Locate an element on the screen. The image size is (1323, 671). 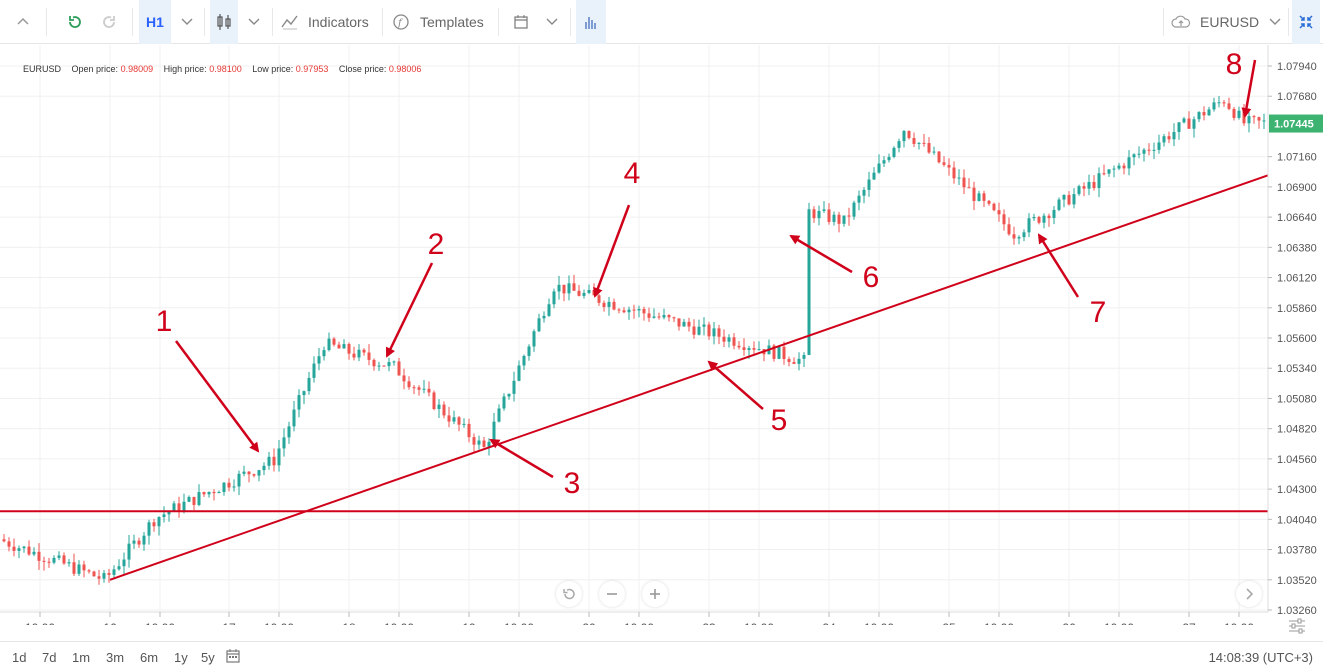
price-tick-label: 1.04300 is located at coordinates (1297, 490).